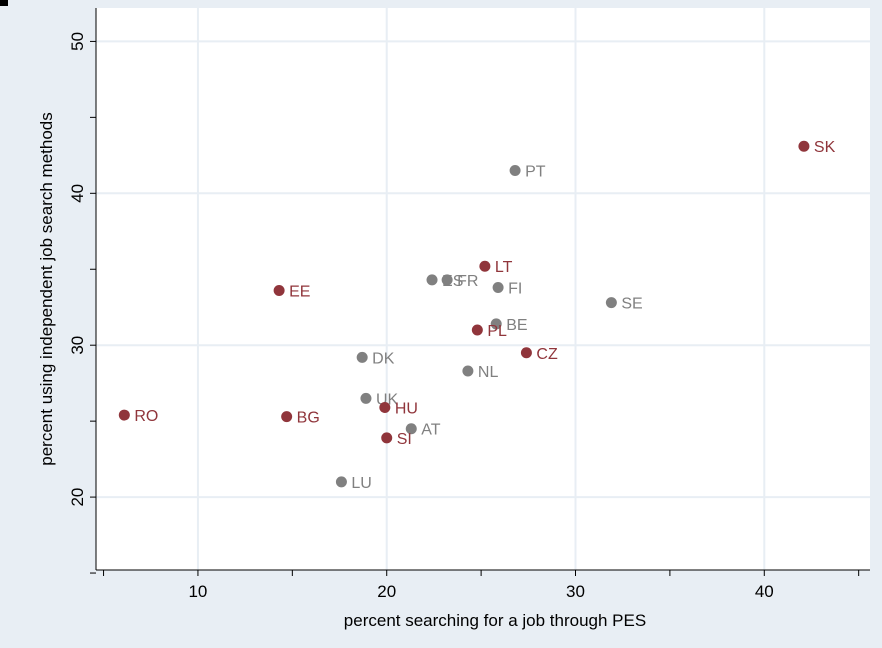  What do you see at coordinates (477, 330) in the screenshot?
I see `data-point-pl` at bounding box center [477, 330].